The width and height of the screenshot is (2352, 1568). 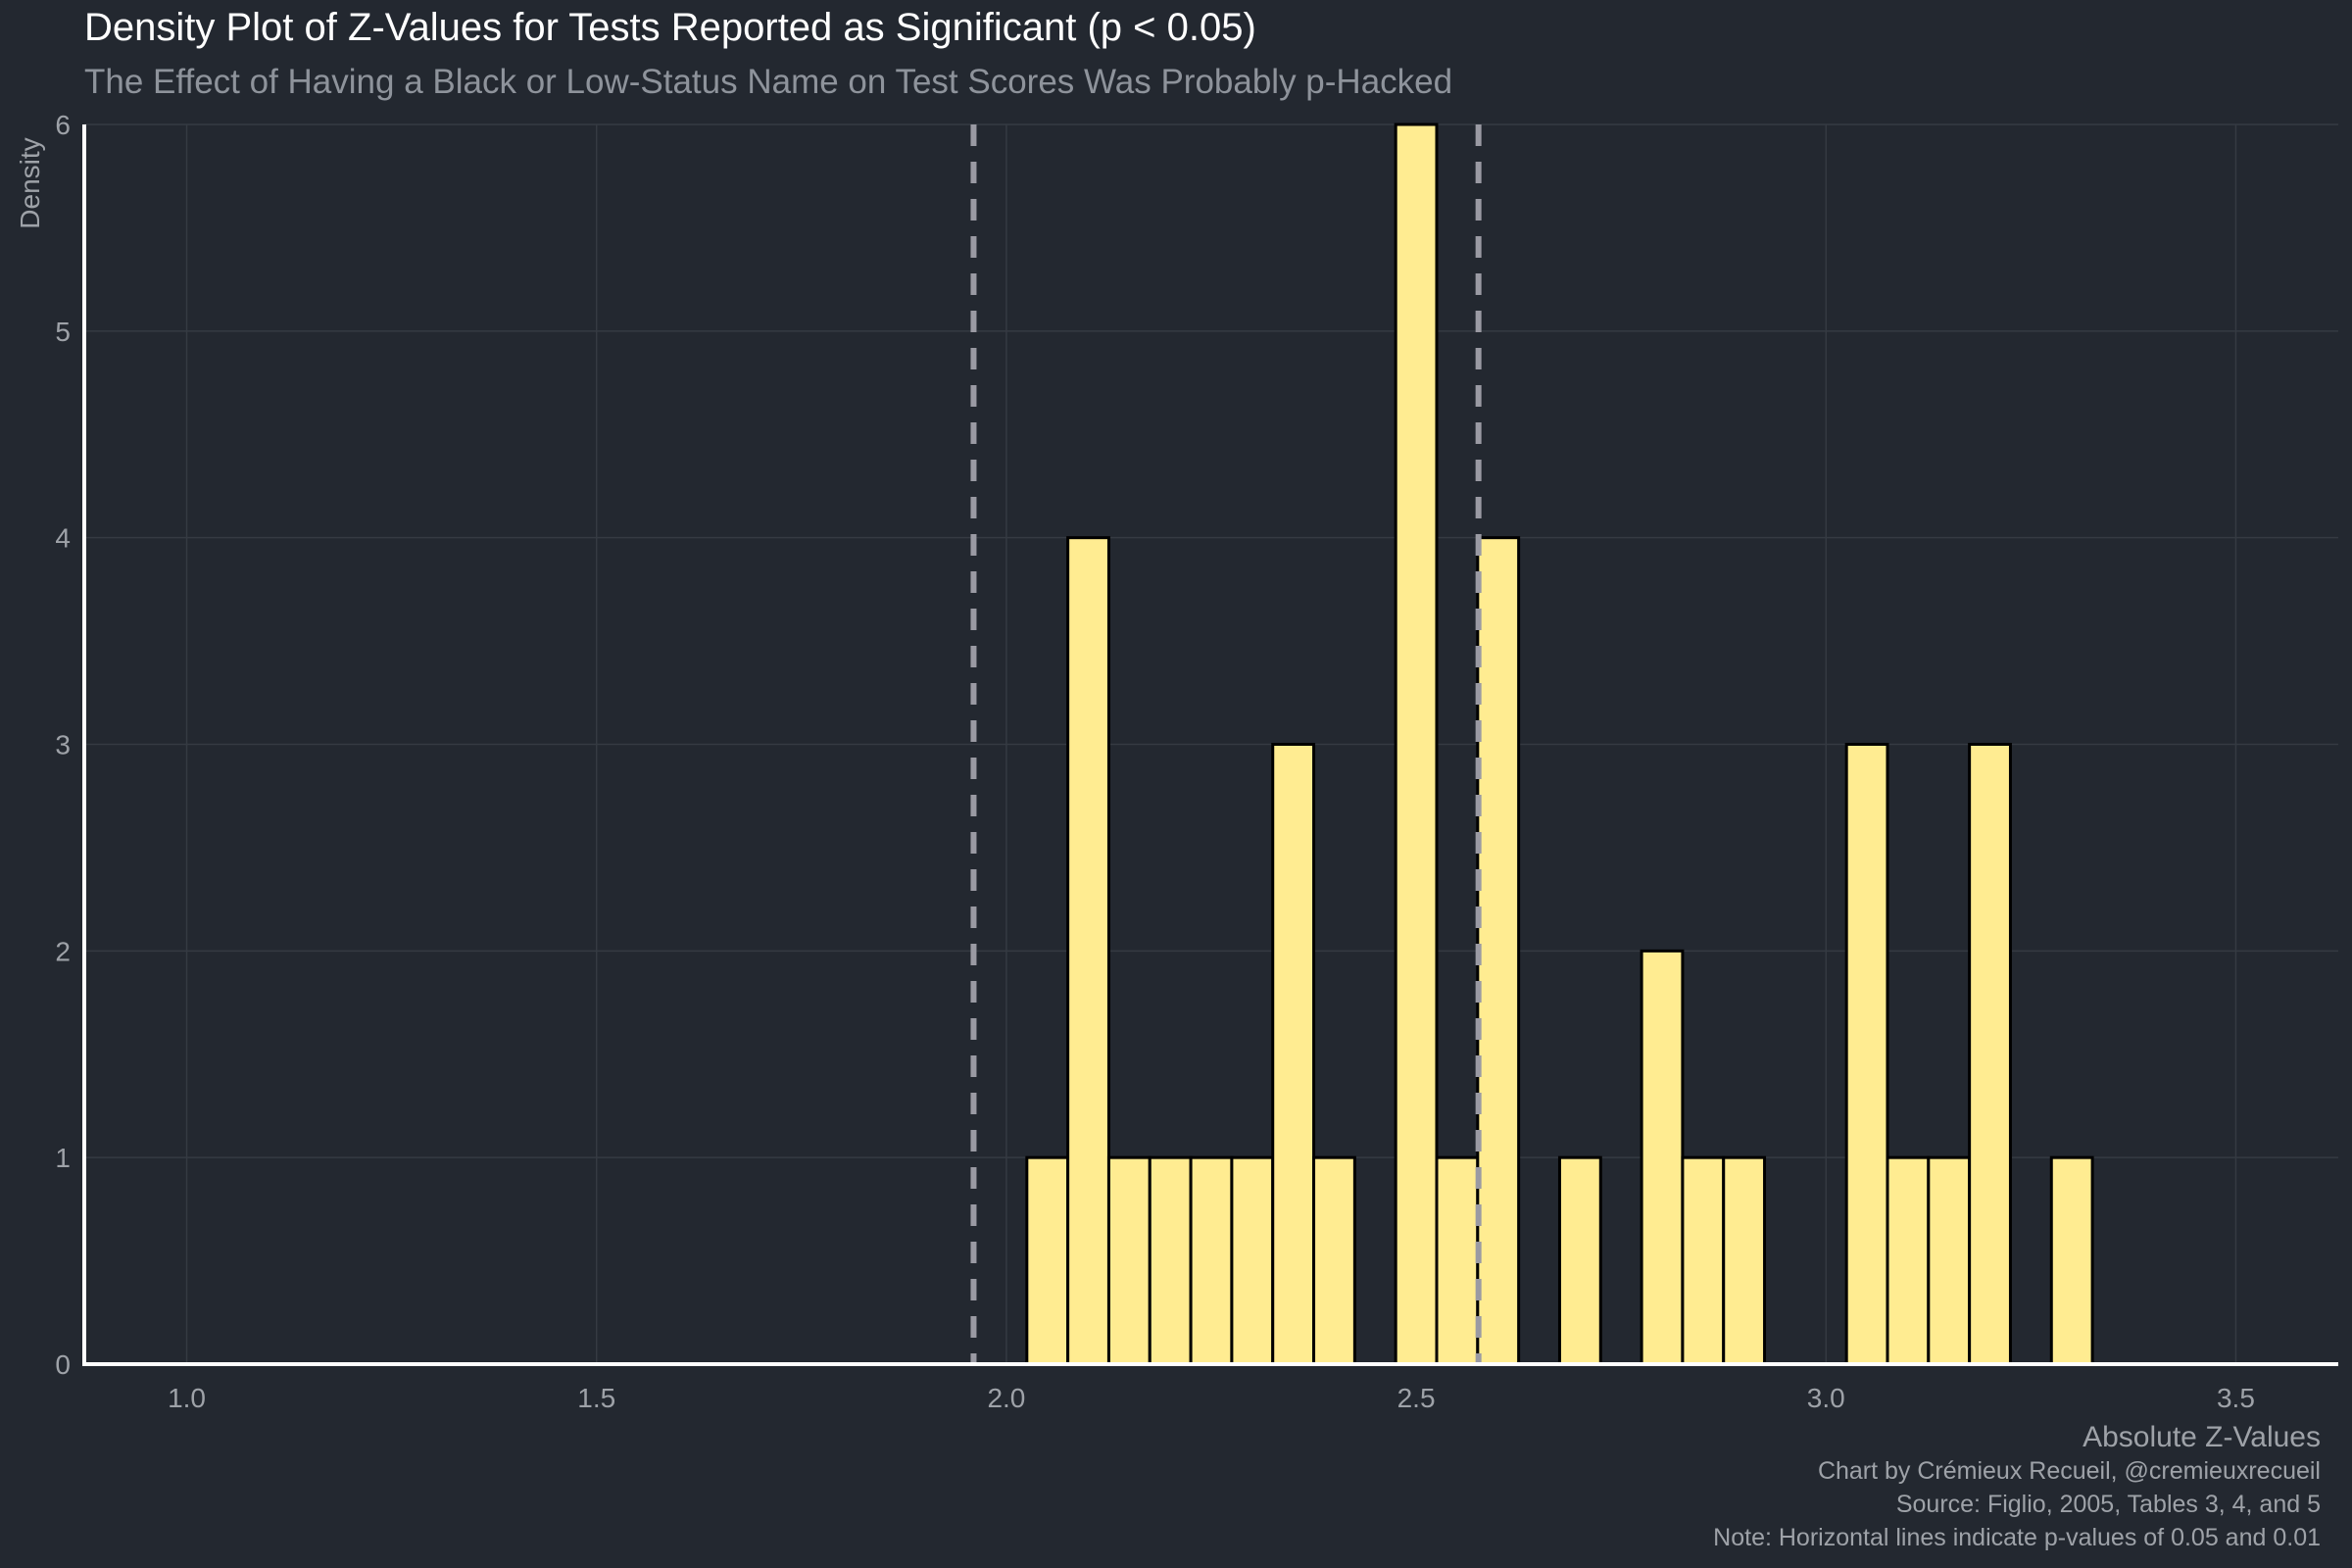 What do you see at coordinates (63, 332) in the screenshot?
I see `y-tick-label: 5` at bounding box center [63, 332].